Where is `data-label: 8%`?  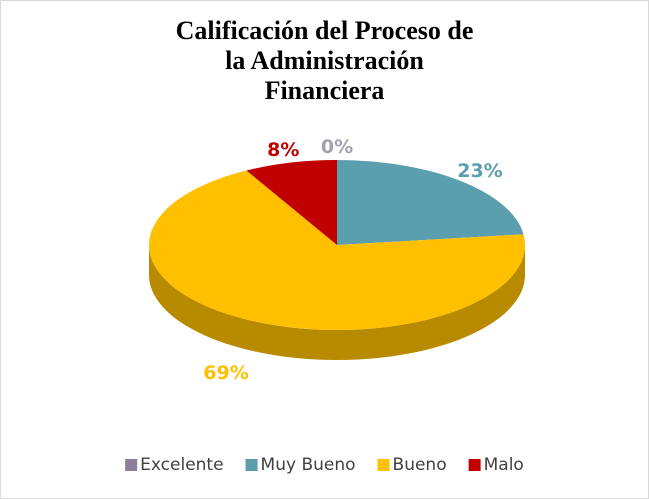 data-label: 8% is located at coordinates (283, 150).